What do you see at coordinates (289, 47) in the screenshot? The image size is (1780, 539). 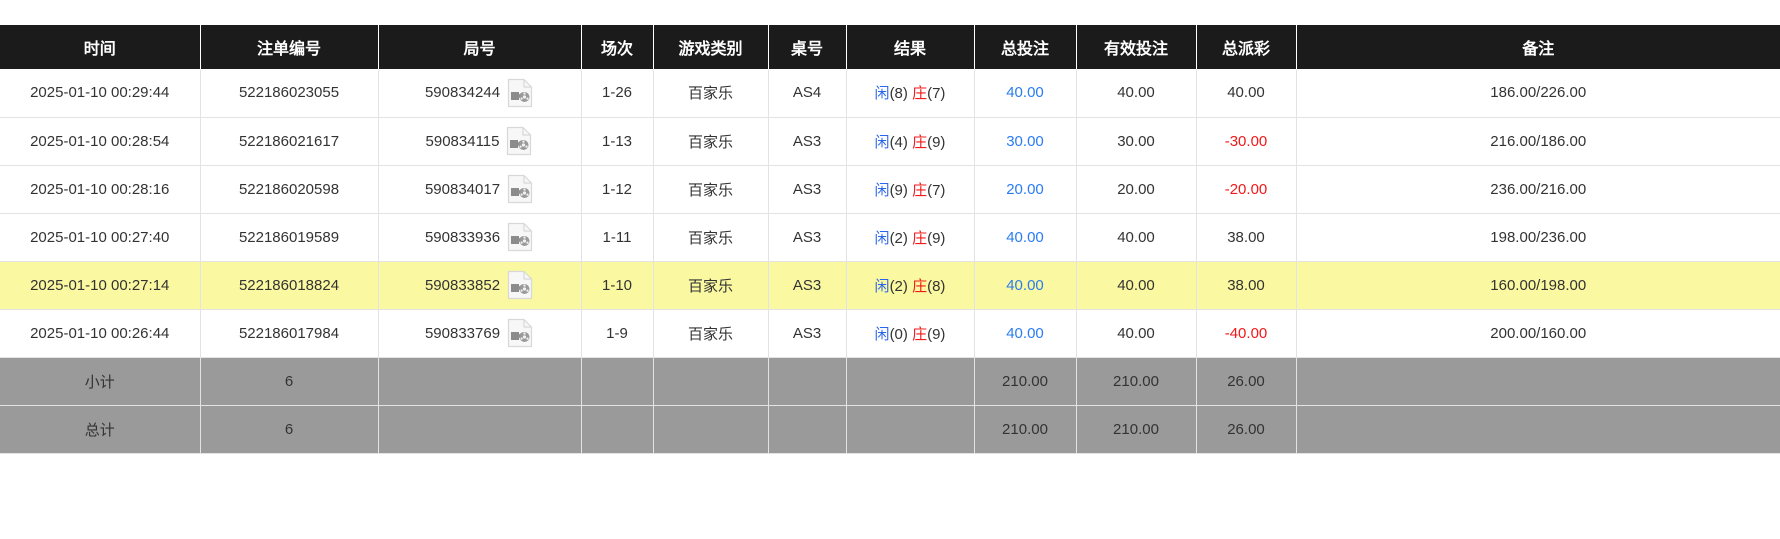 I see `column-header-bet-no: 注单编号` at bounding box center [289, 47].